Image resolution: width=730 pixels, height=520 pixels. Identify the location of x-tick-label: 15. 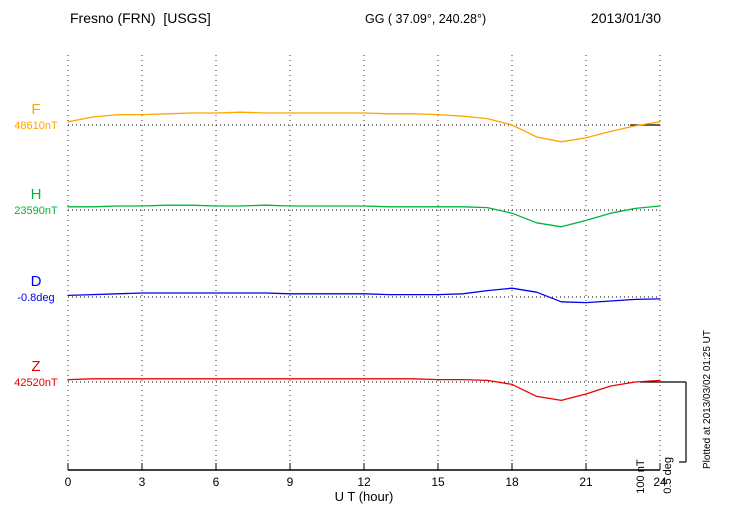
(438, 482).